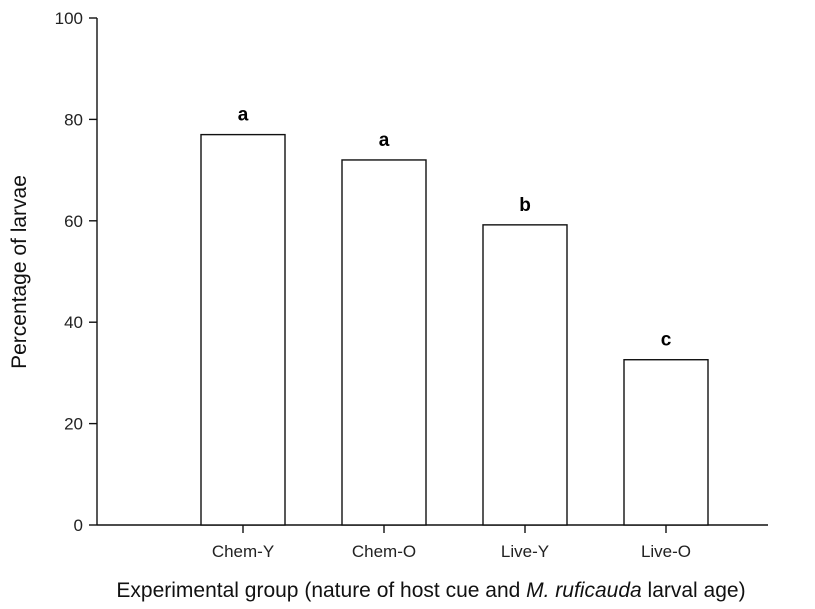 The width and height of the screenshot is (815, 609). I want to click on y-axis: 0 20 40 60 80 100, so click(76, 272).